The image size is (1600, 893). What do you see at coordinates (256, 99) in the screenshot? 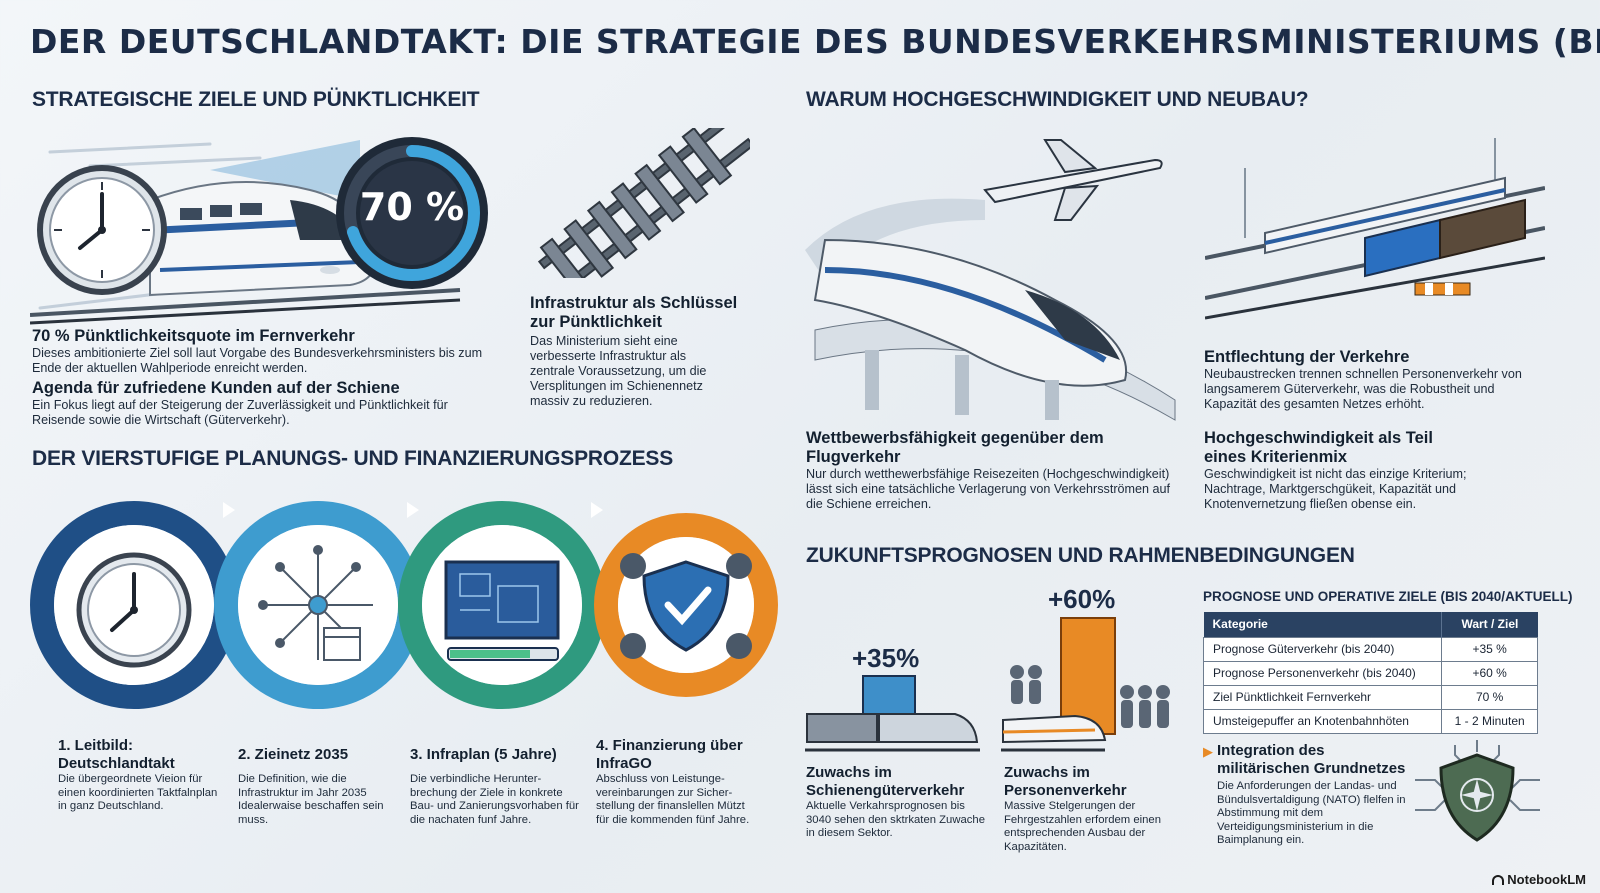
I see `section-title-ziele: STRATEGISCHE ZIELE UND PÜNKTLICHKEIT` at bounding box center [256, 99].